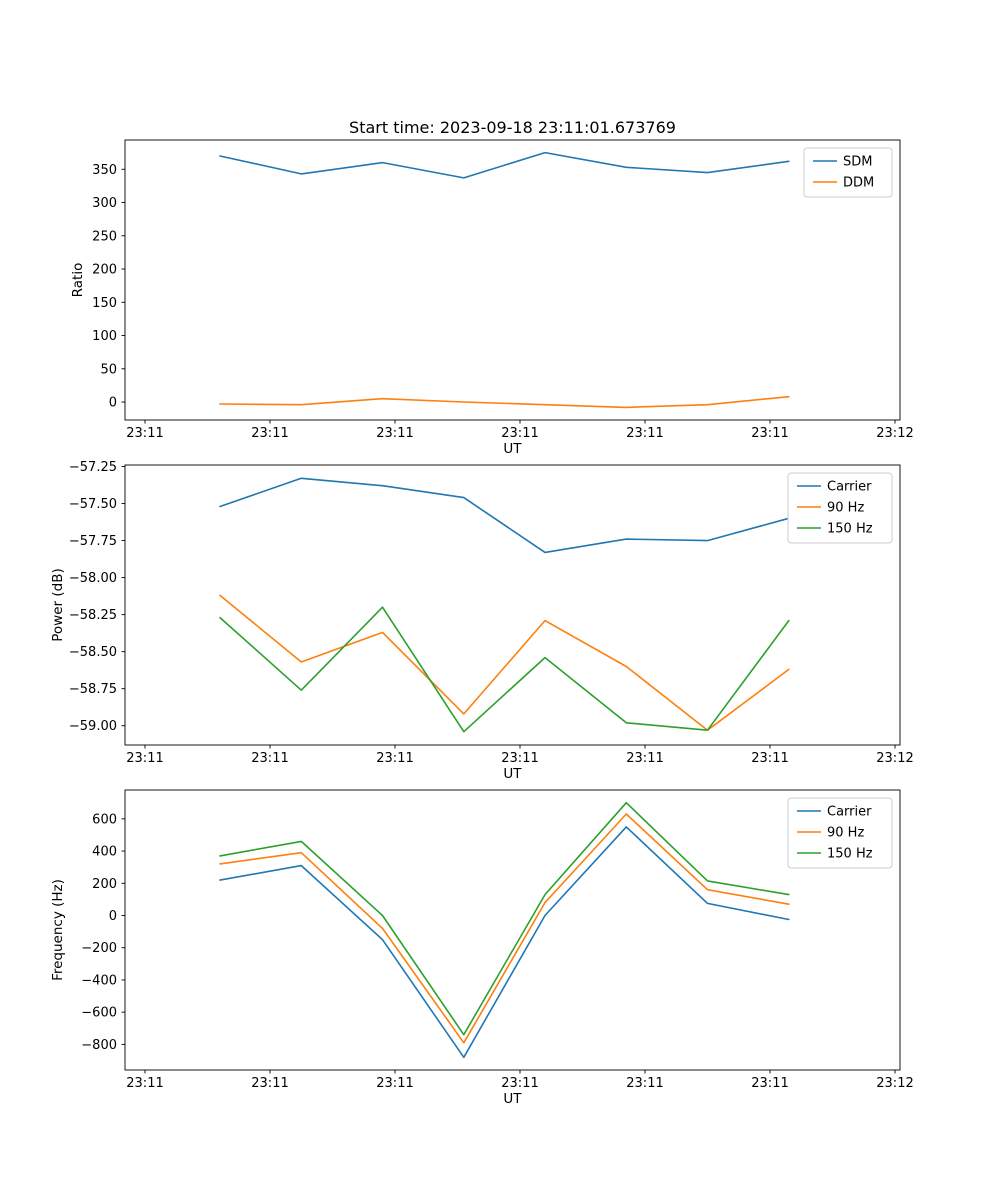 The image size is (1000, 1200). Describe the element at coordinates (512, 774) in the screenshot. I see `x-axis-label-ut-middle: UT` at that location.